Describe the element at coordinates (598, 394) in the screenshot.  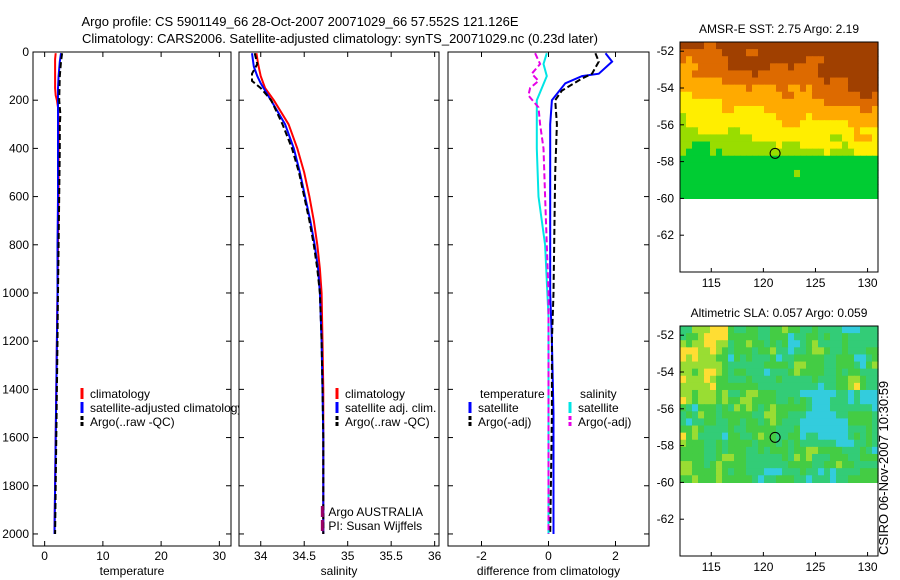
I see `difference-legend-header: salinity` at that location.